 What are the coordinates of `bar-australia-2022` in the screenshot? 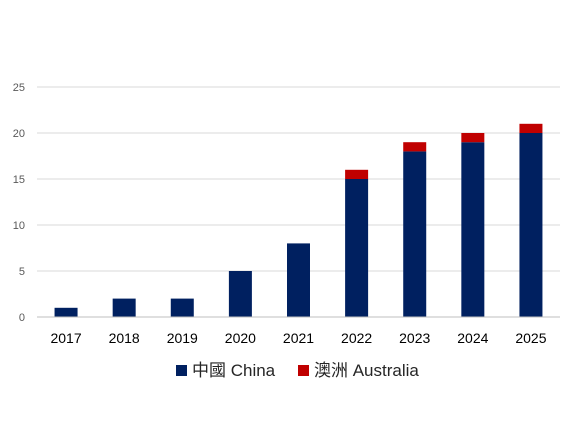 It's located at (357, 174).